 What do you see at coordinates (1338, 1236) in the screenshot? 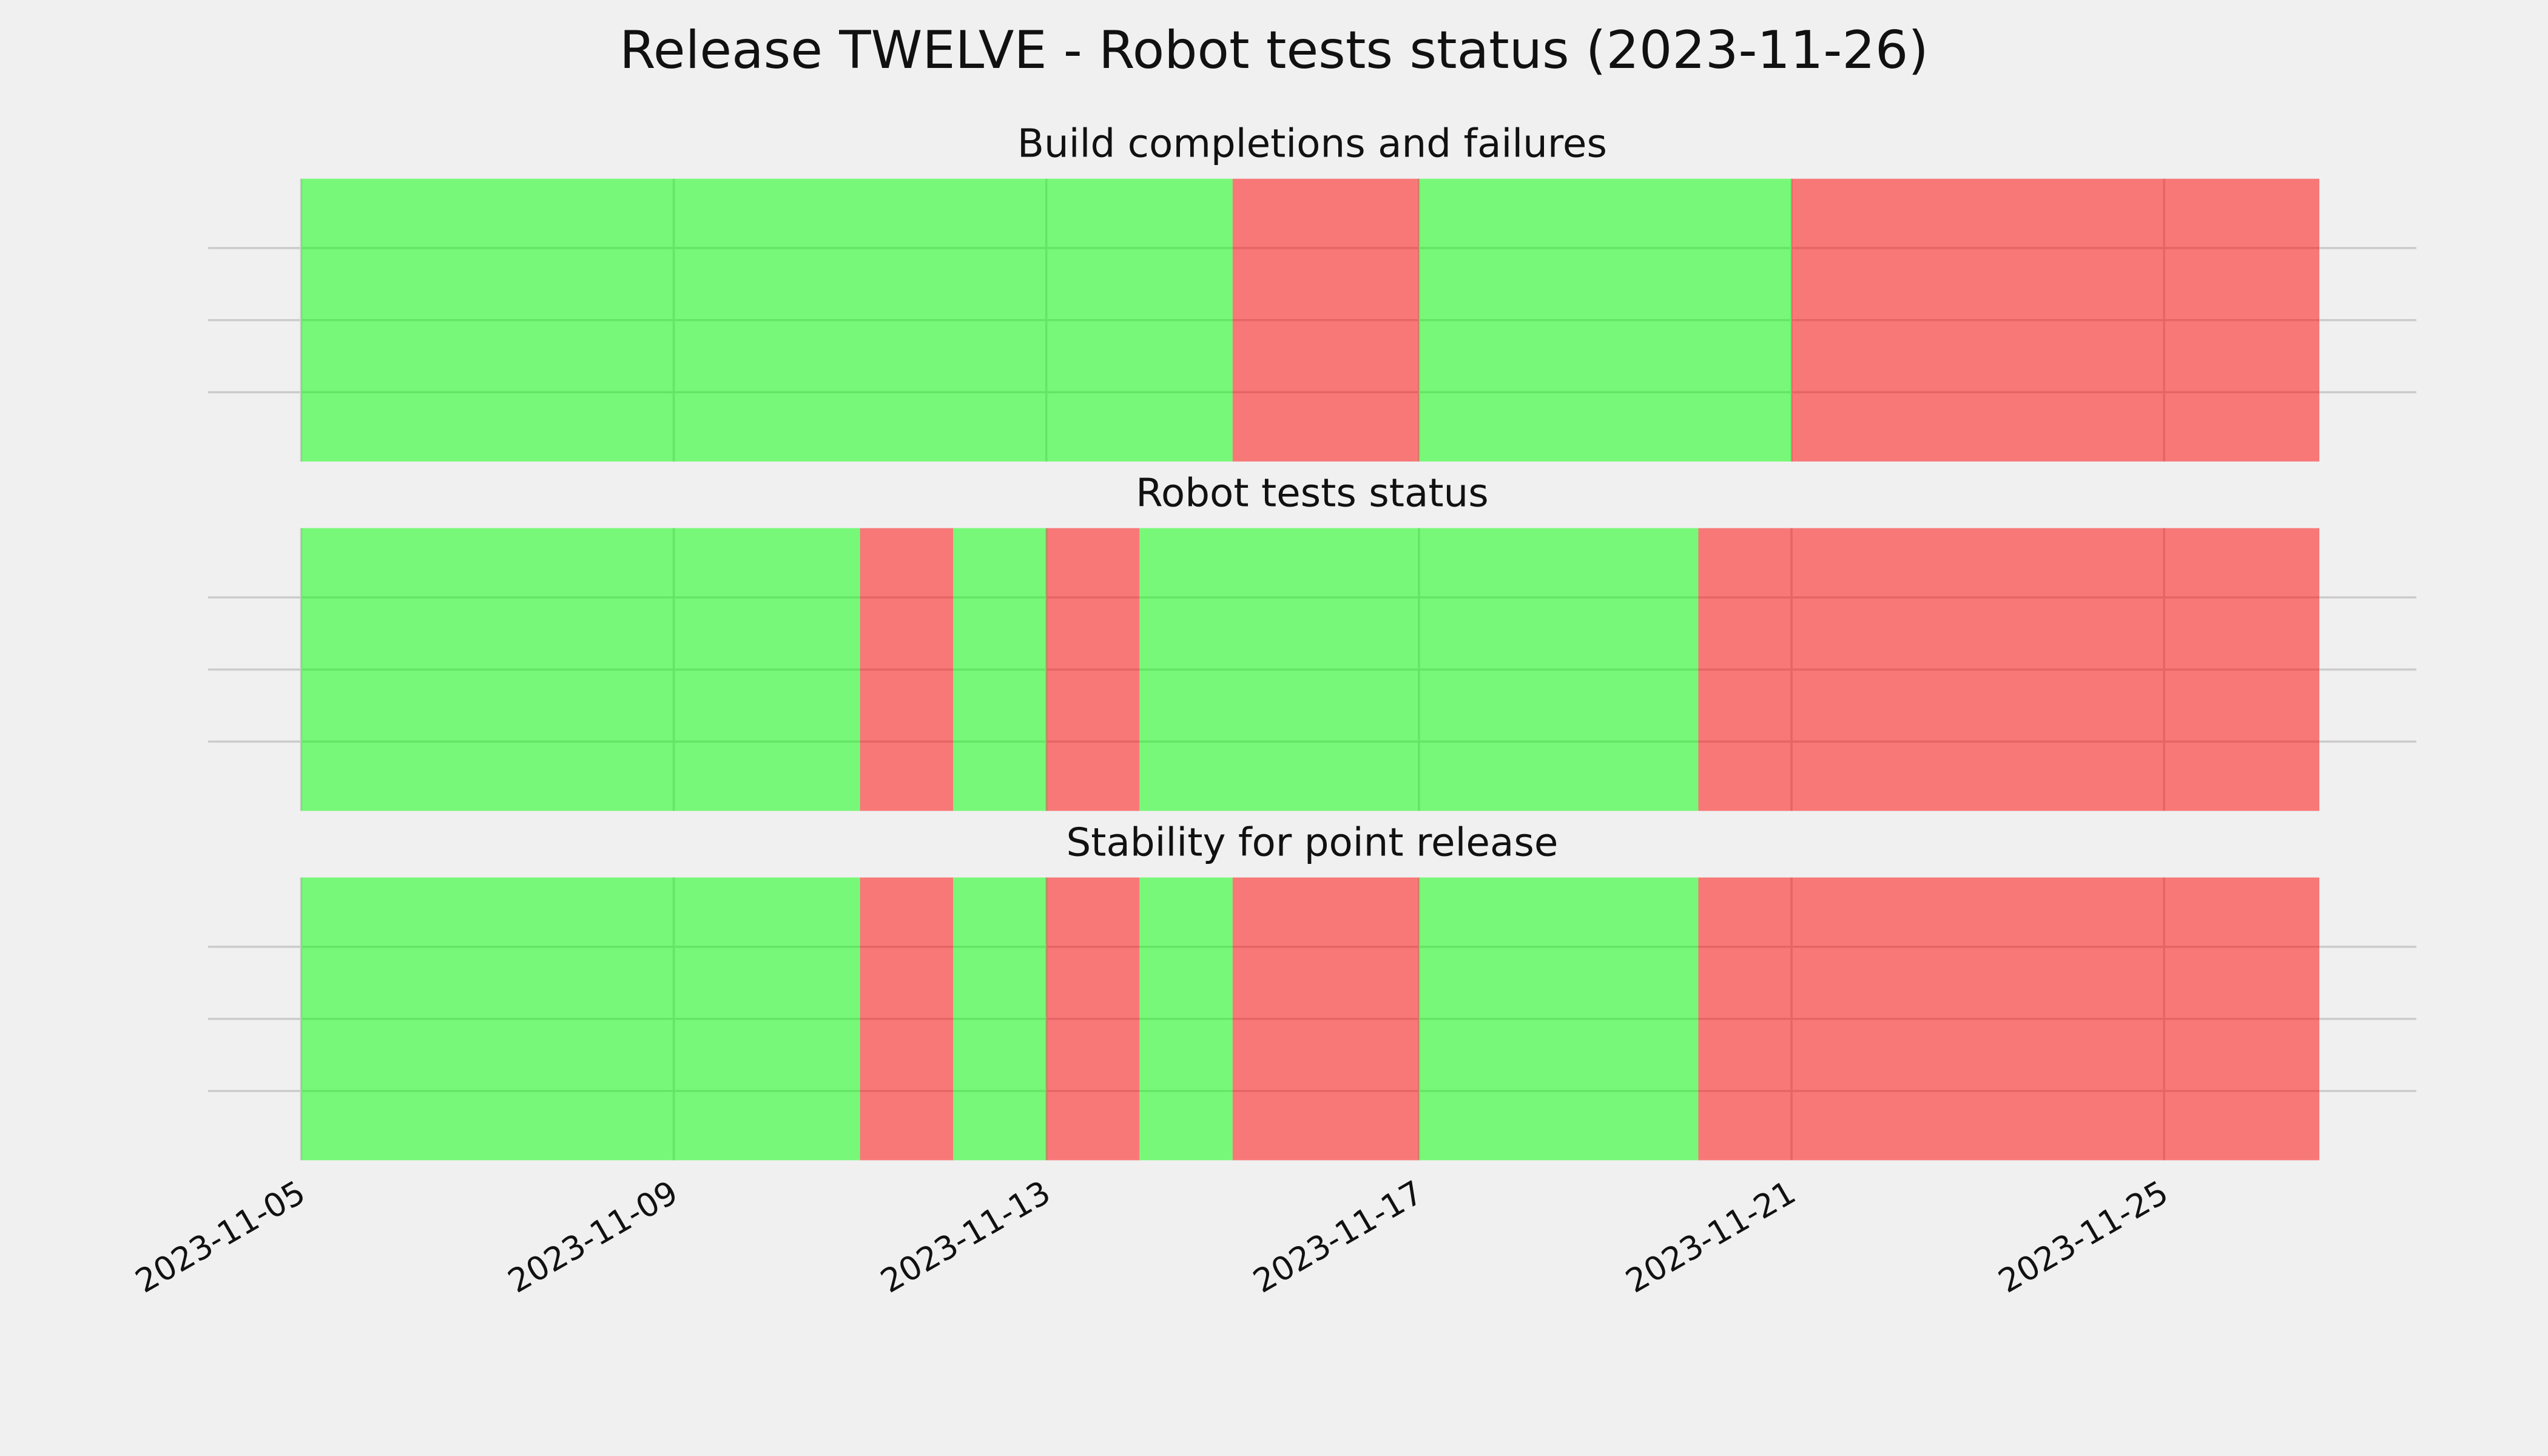
I see `x-tick-label: 2023-11-17` at bounding box center [1338, 1236].